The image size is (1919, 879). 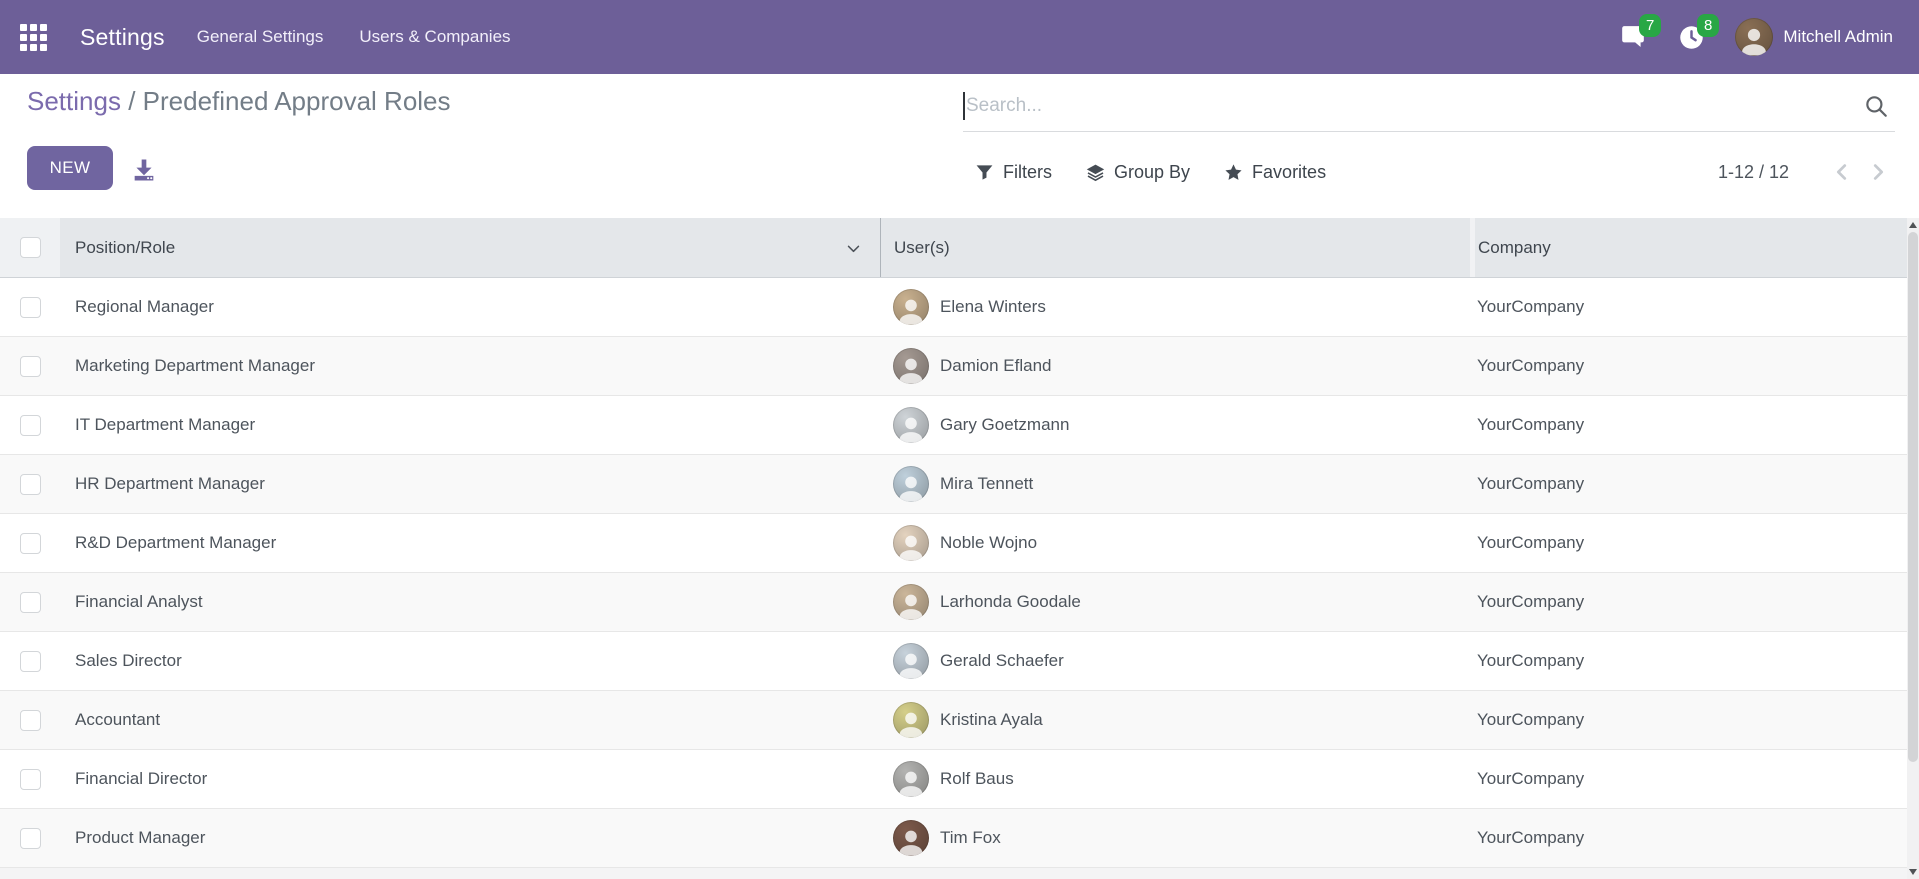 I want to click on export-download-icon, so click(x=144, y=170).